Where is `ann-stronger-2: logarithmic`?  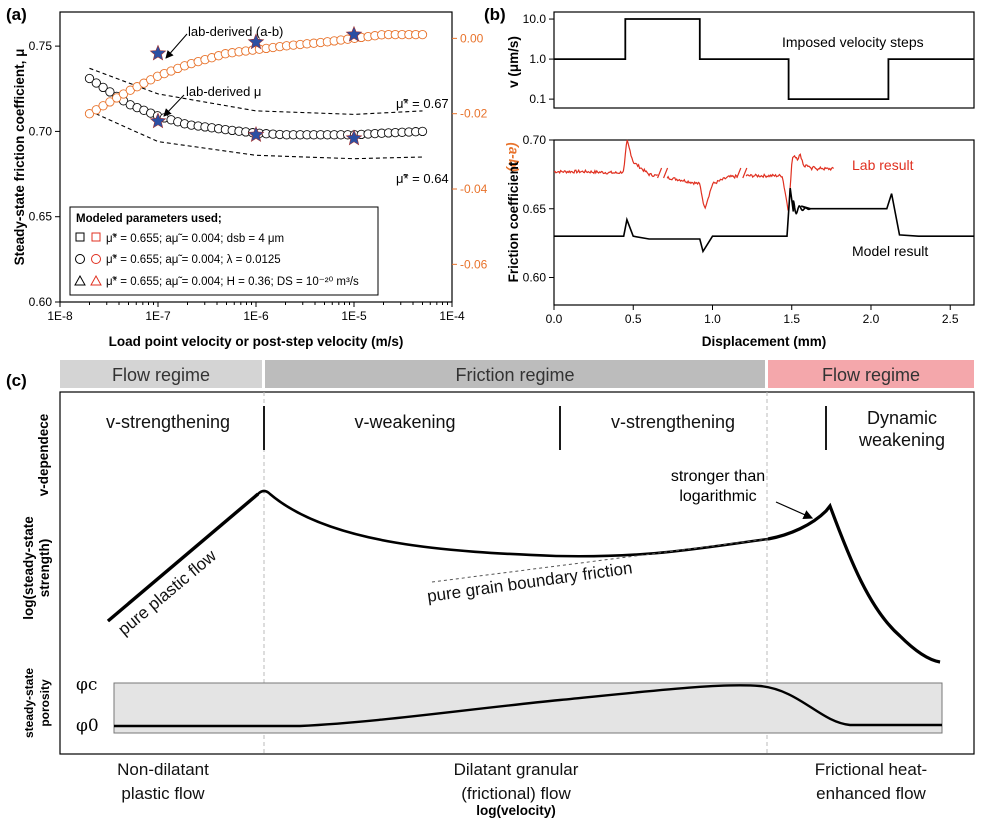 ann-stronger-2: logarithmic is located at coordinates (717, 496).